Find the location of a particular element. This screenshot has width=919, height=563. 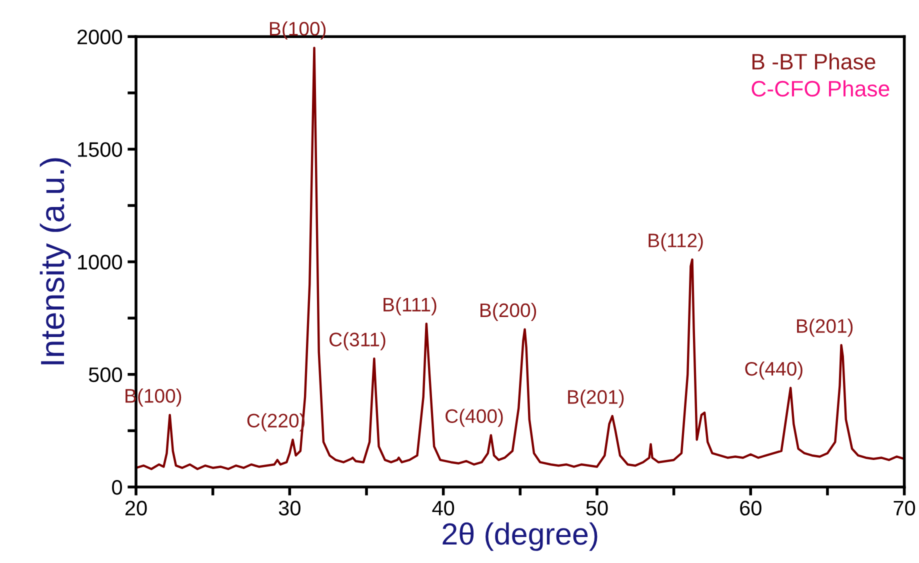

y-tick-label: 2000 is located at coordinates (100, 37).